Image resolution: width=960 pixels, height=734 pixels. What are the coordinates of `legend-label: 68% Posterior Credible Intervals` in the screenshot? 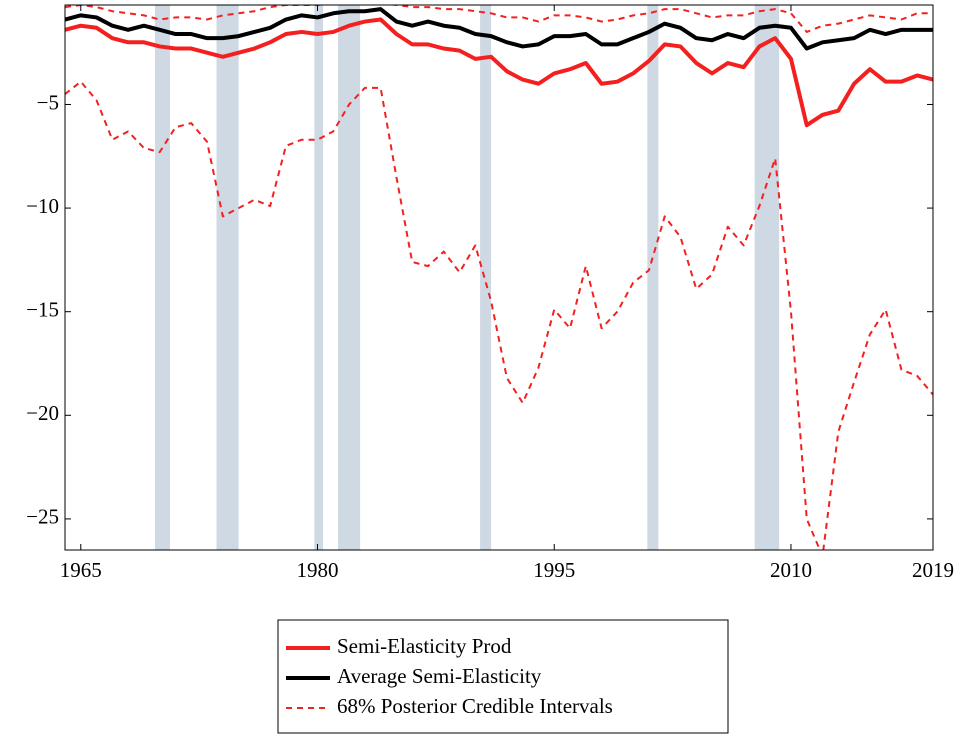 It's located at (475, 706).